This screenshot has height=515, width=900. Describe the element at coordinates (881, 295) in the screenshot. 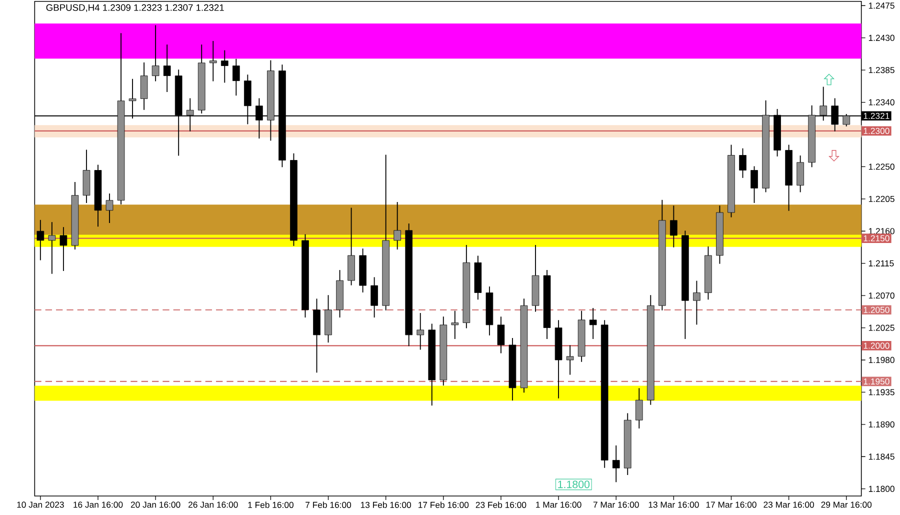

I see `y-tick-label: 1.2070` at that location.